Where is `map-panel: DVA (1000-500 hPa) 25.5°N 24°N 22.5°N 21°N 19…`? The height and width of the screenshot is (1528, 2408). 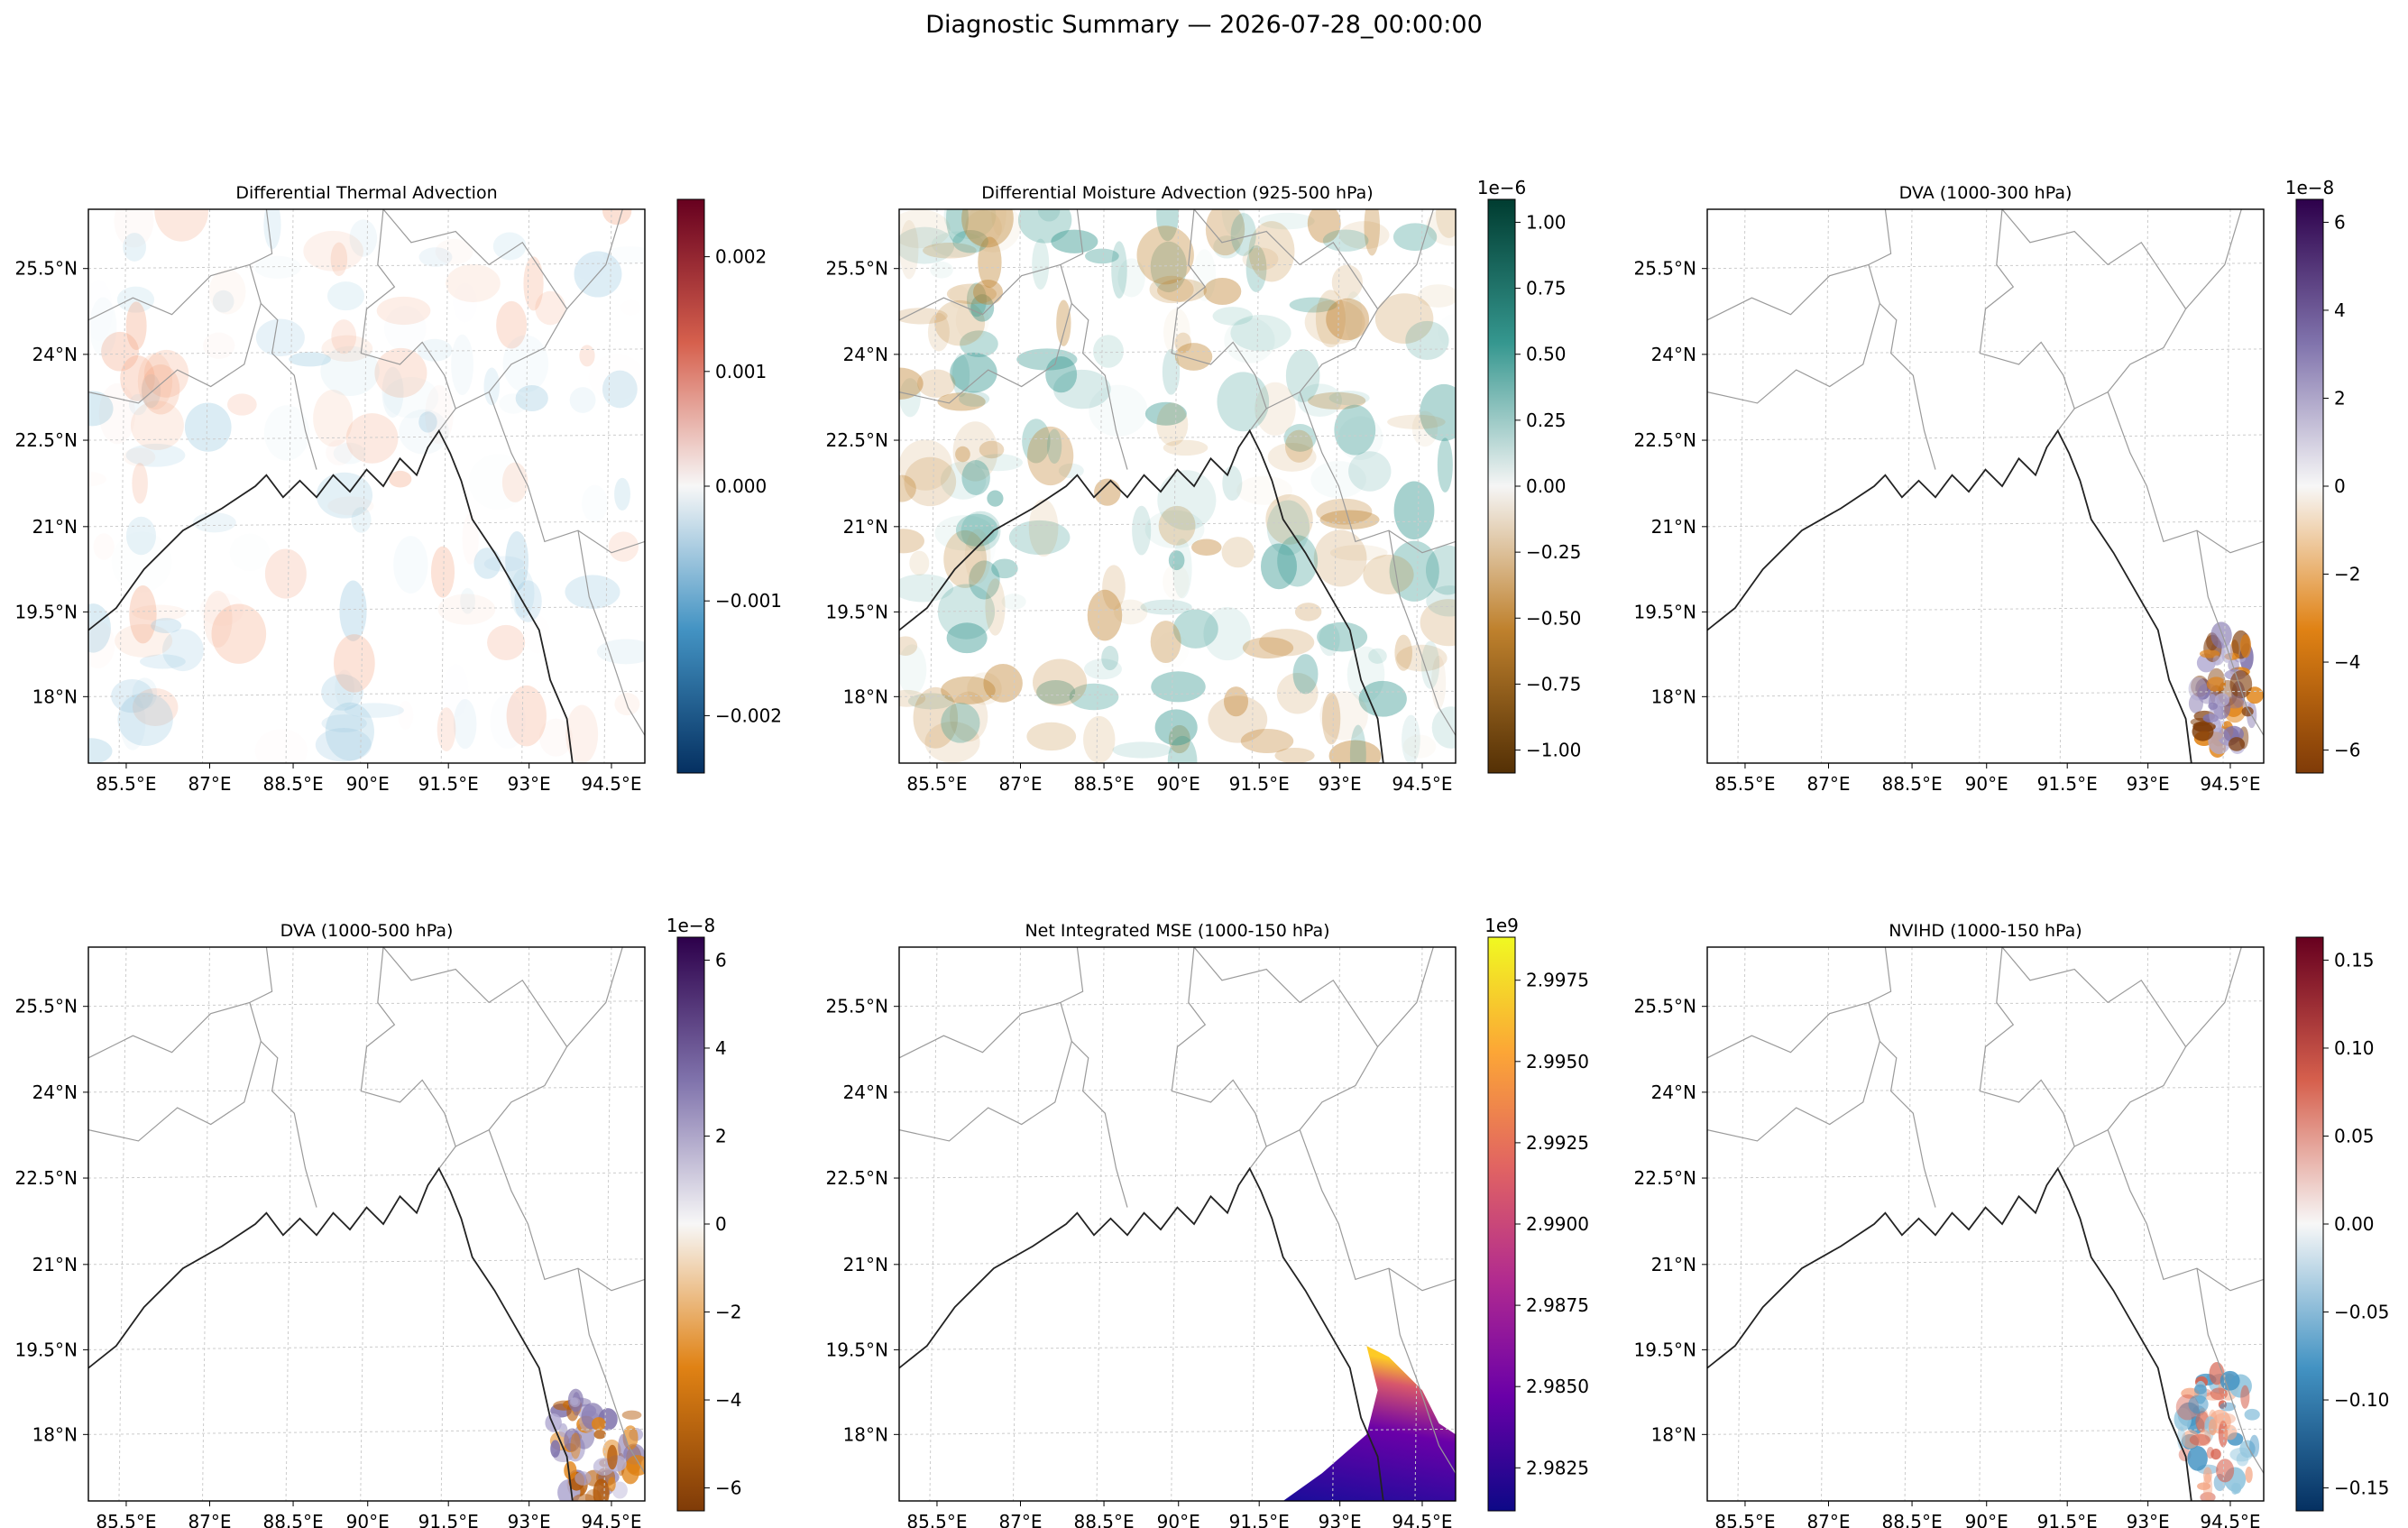 map-panel: DVA (1000-500 hPa) 25.5°N 24°N 22.5°N 21°N 19… is located at coordinates (378, 1221).